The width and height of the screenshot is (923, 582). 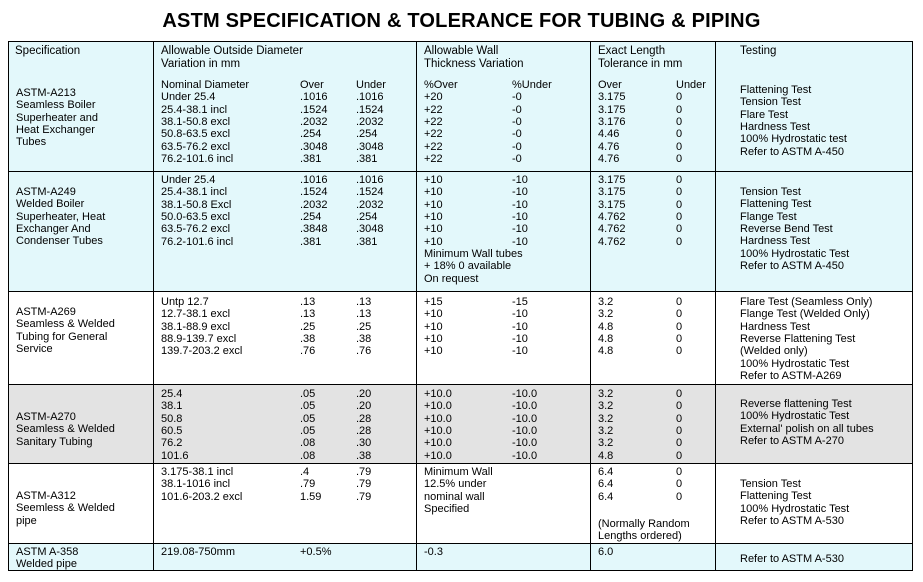 I want to click on od-over-value: .05, so click(x=308, y=406).